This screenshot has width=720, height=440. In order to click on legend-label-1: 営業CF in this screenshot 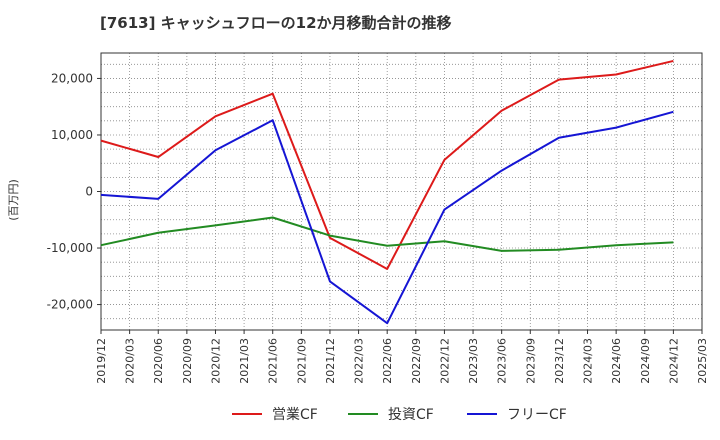, I will do `click(295, 415)`.